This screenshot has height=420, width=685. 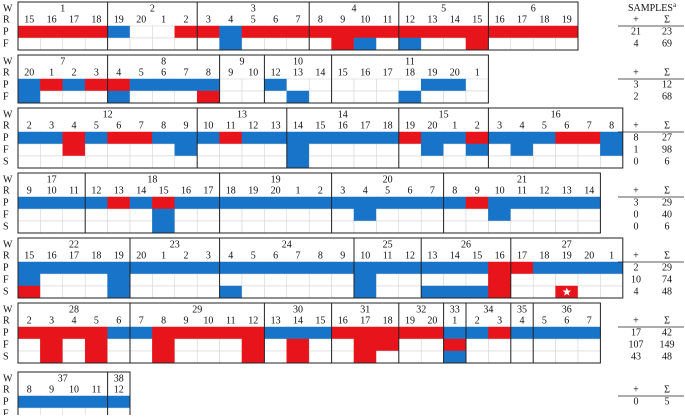 What do you see at coordinates (298, 320) in the screenshot?
I see `round-label: 14` at bounding box center [298, 320].